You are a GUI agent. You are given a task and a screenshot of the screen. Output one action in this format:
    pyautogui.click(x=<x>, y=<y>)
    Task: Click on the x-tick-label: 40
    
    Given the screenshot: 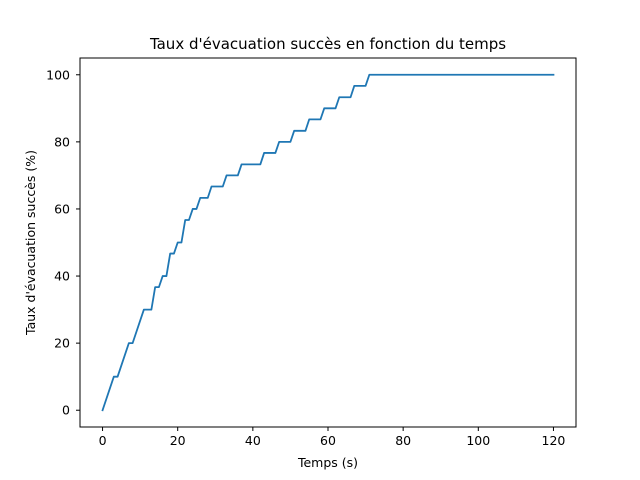 What is the action you would take?
    pyautogui.click(x=253, y=440)
    